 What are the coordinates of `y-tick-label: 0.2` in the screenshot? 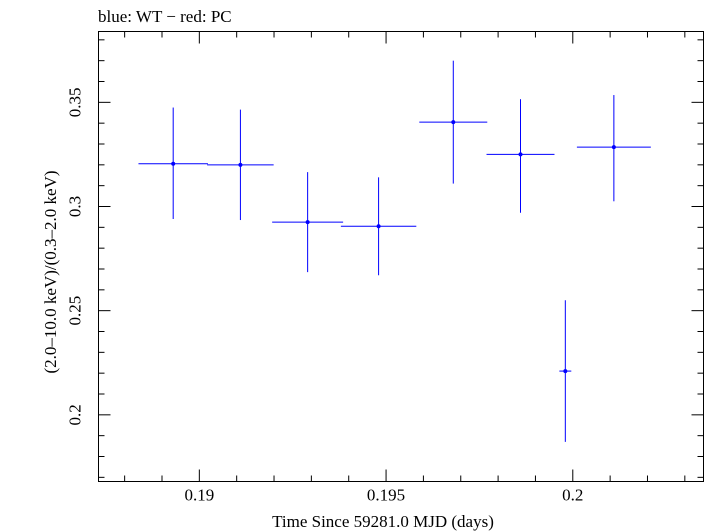 It's located at (75, 414).